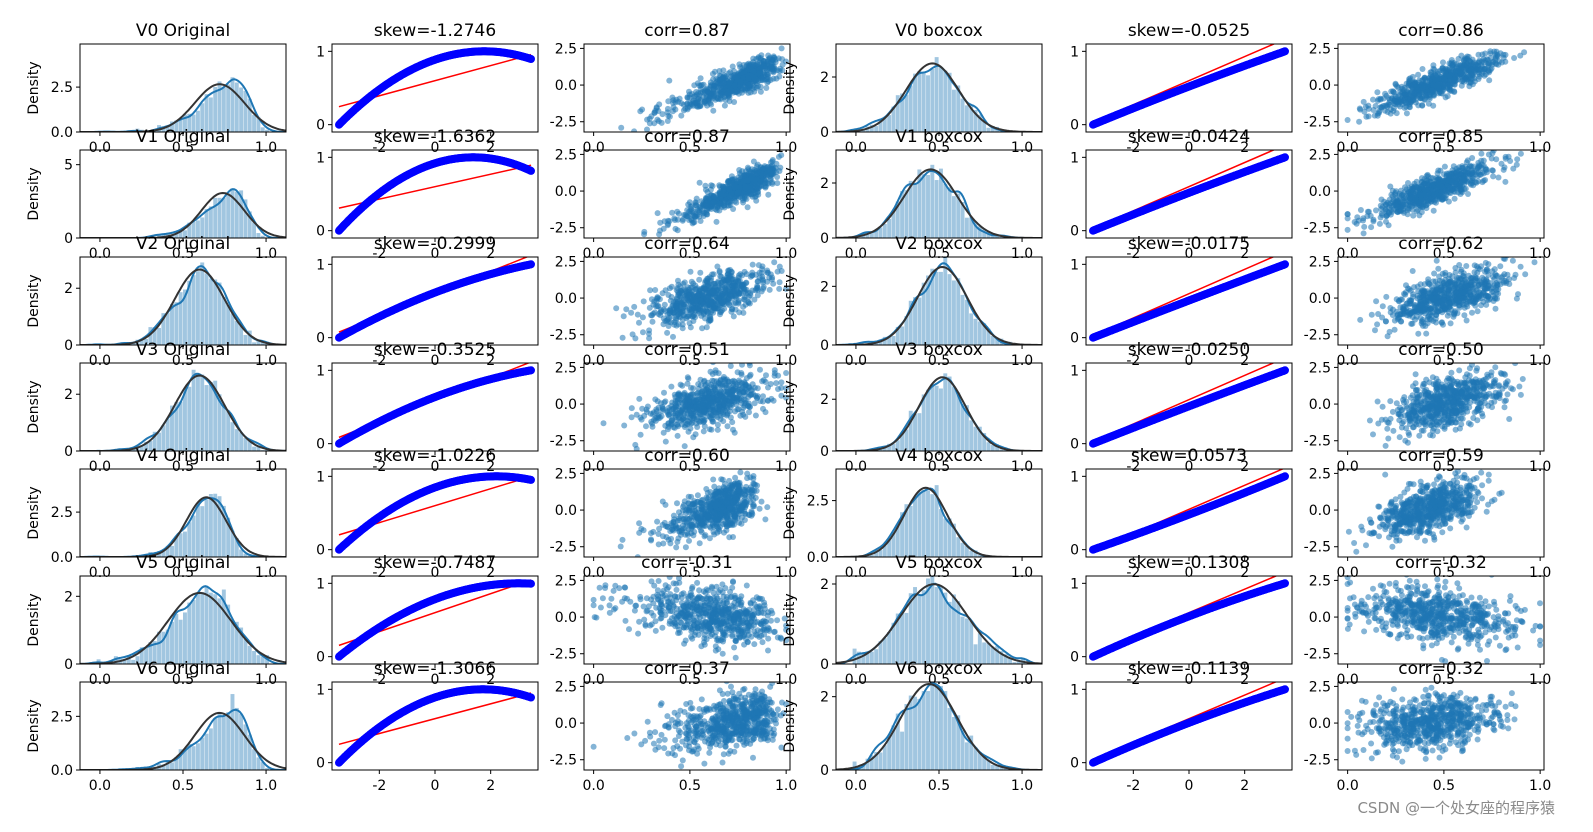 This screenshot has width=1593, height=832. I want to click on histogram-bars, so click(939, 301).